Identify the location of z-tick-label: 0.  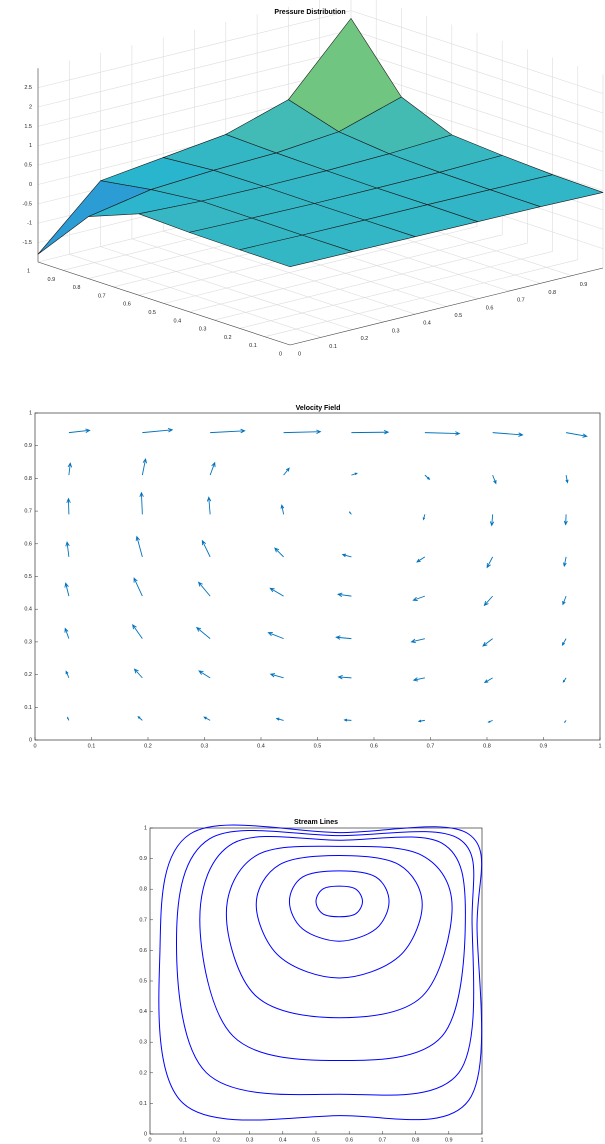
(30, 185).